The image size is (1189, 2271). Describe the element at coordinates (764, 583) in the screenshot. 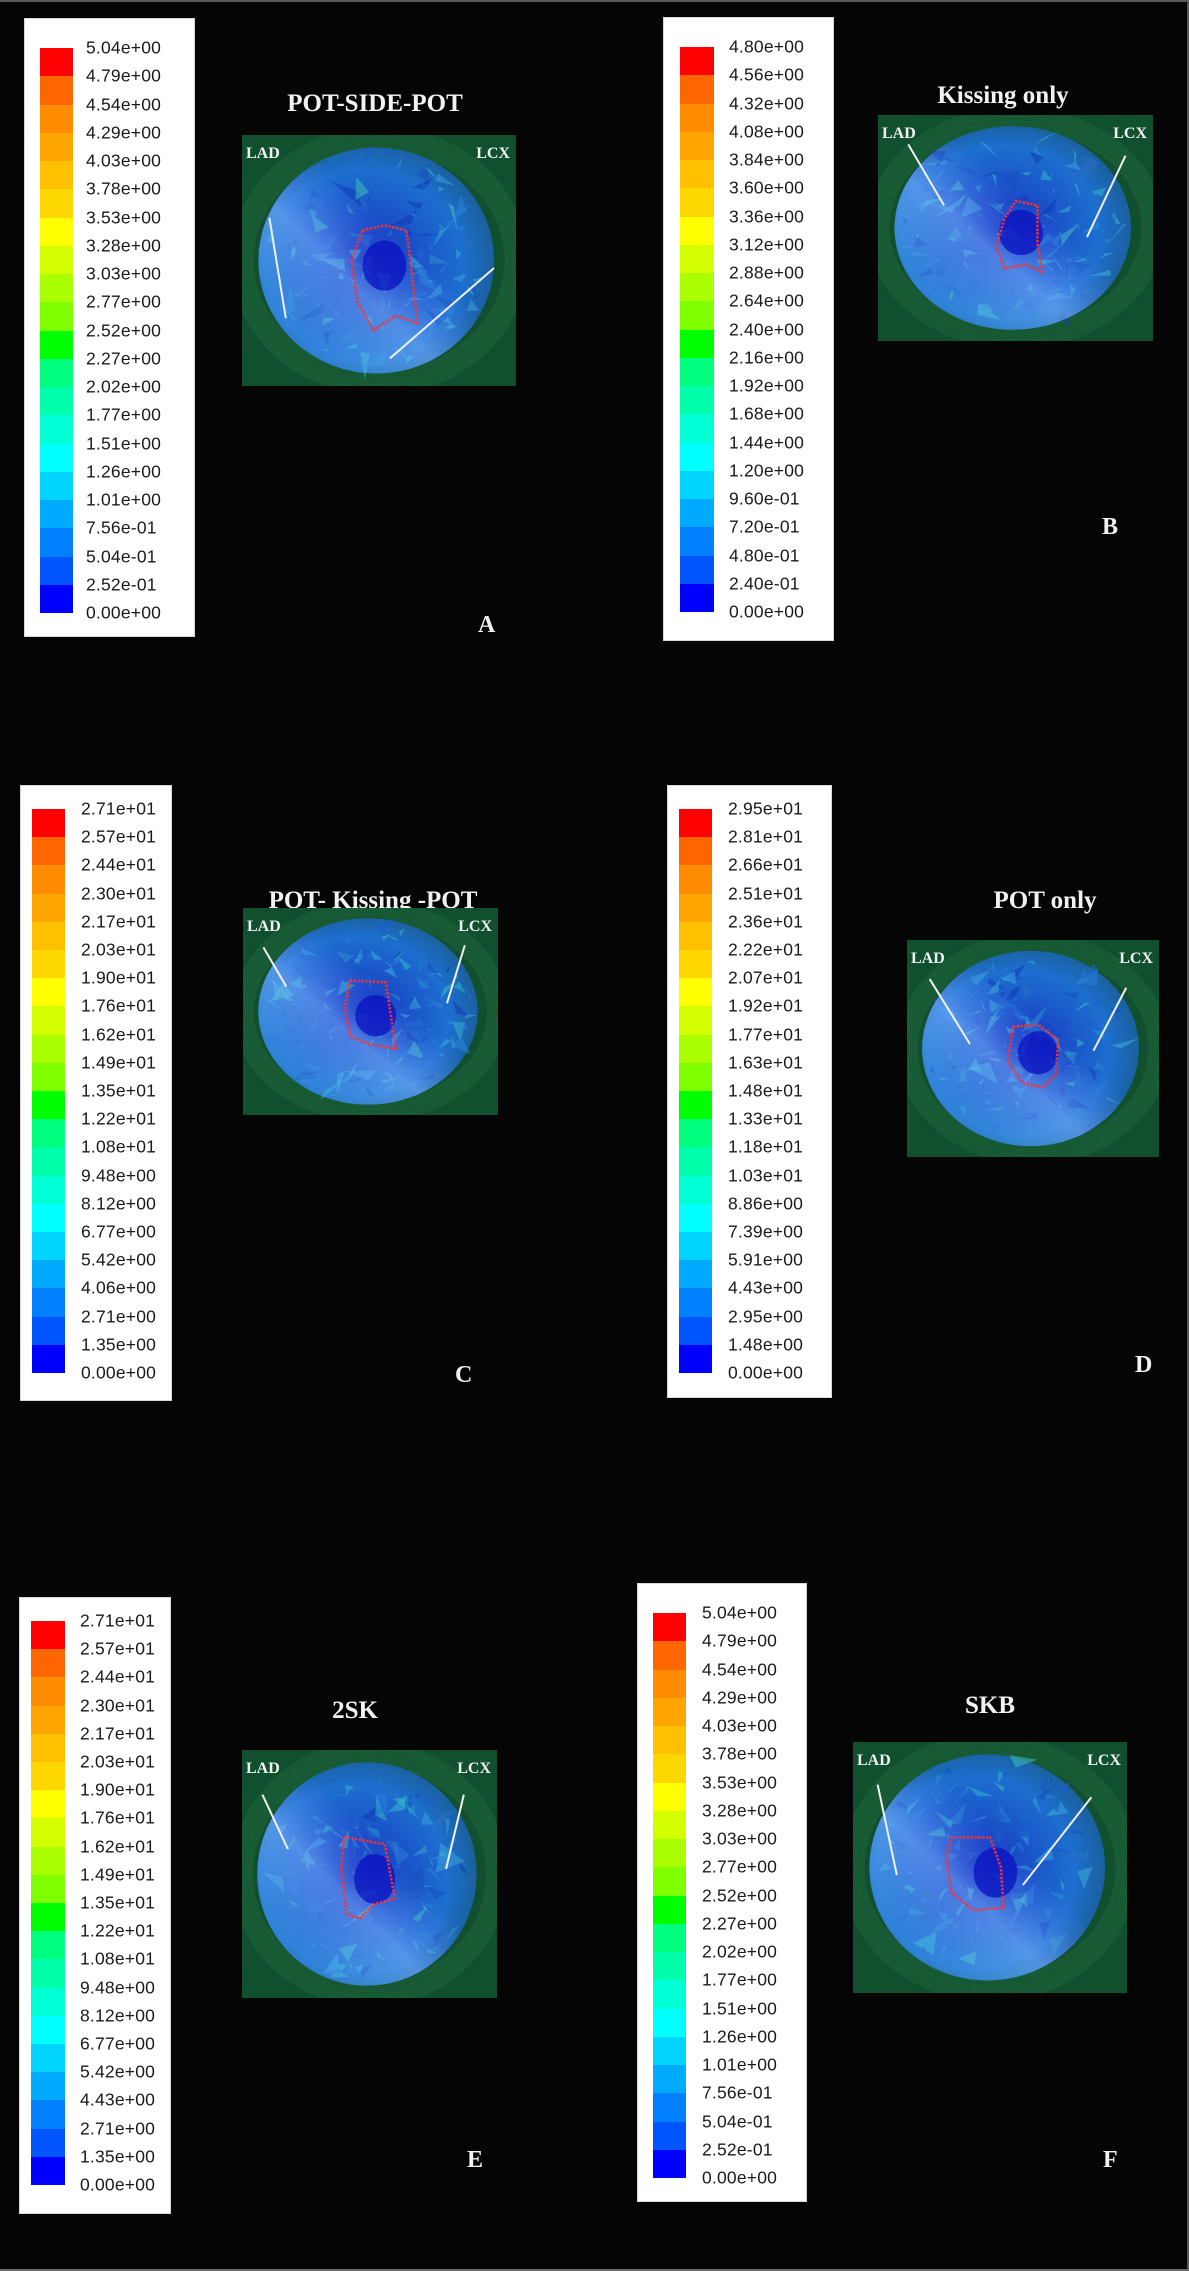

I see `colorbar-tick-label: 2.40e-01` at that location.